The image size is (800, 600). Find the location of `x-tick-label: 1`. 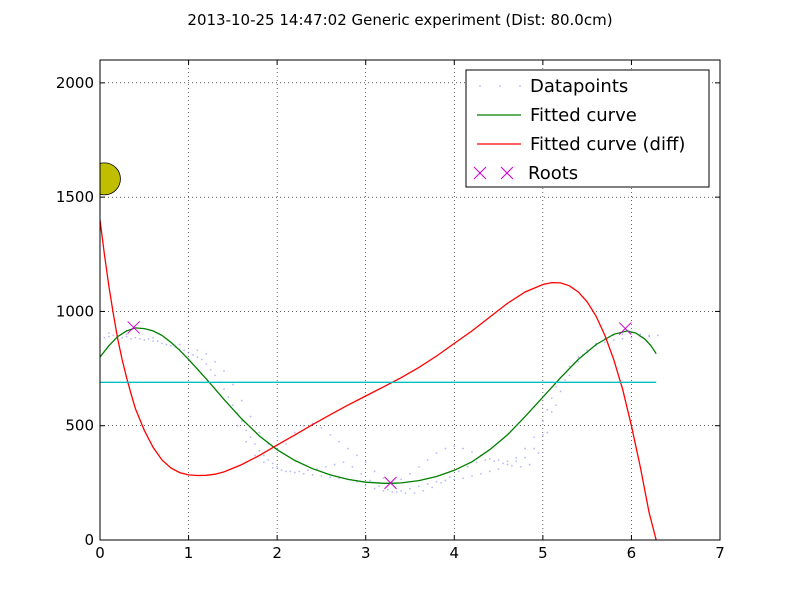

x-tick-label: 1 is located at coordinates (189, 553).